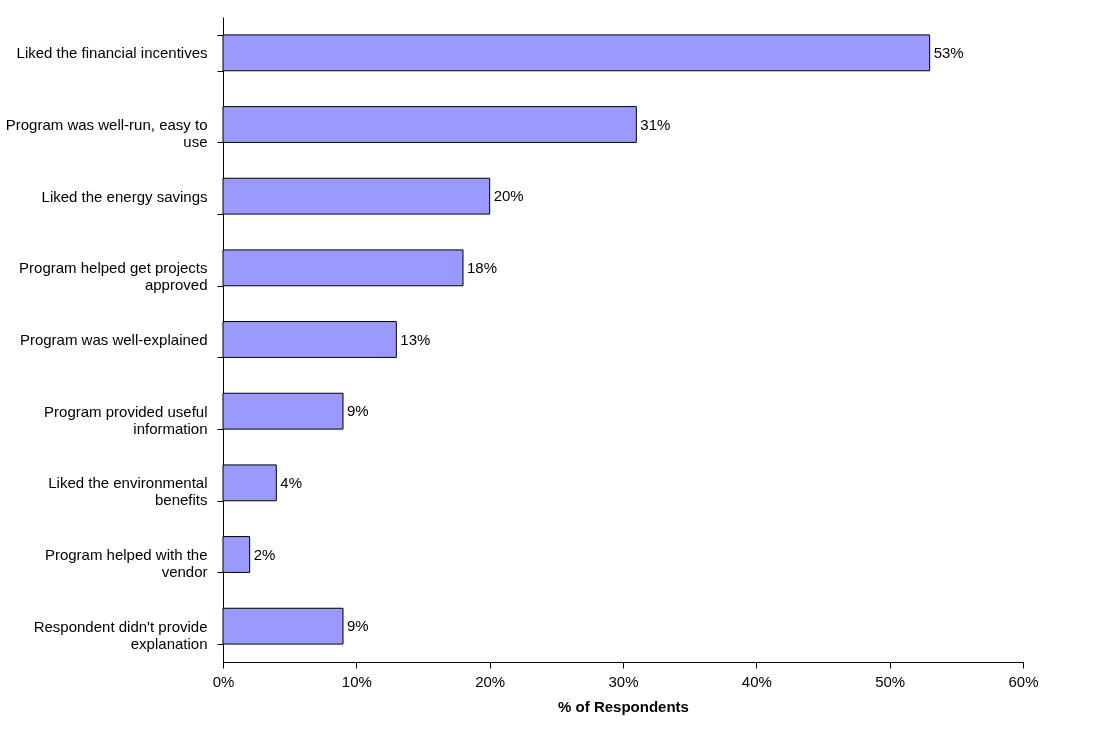 The width and height of the screenshot is (1117, 752). I want to click on y-tick-label: Liked the environmental benefits, so click(128, 491).